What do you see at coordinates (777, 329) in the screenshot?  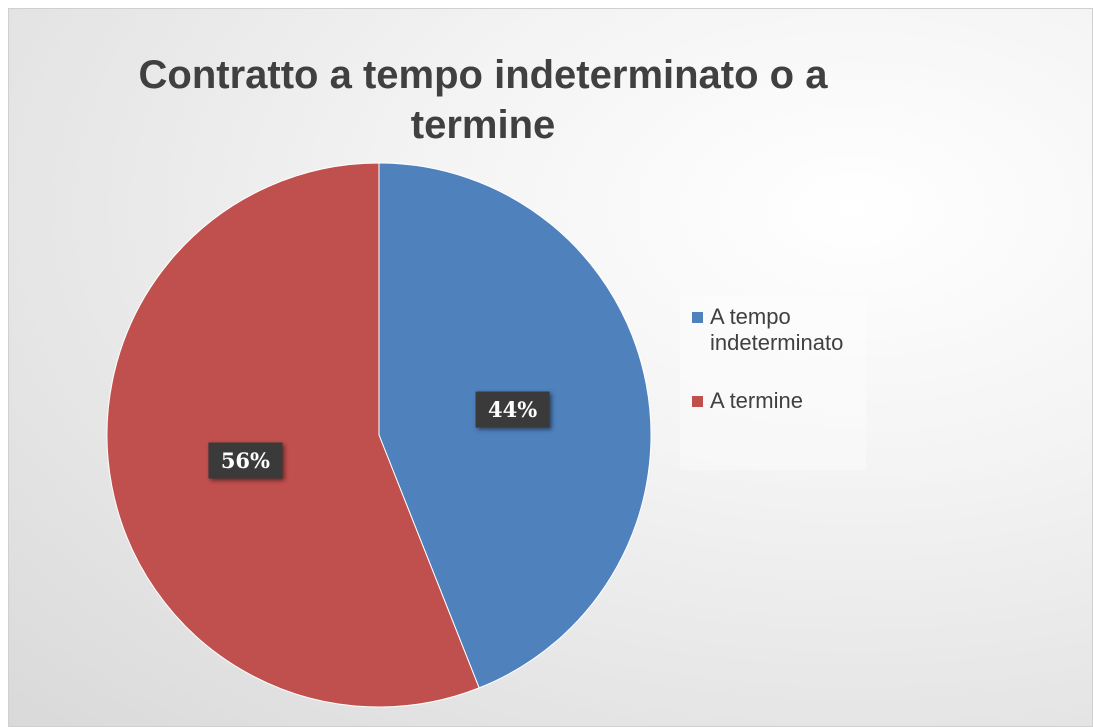 I see `legend-label: A tempo indeterminato` at bounding box center [777, 329].